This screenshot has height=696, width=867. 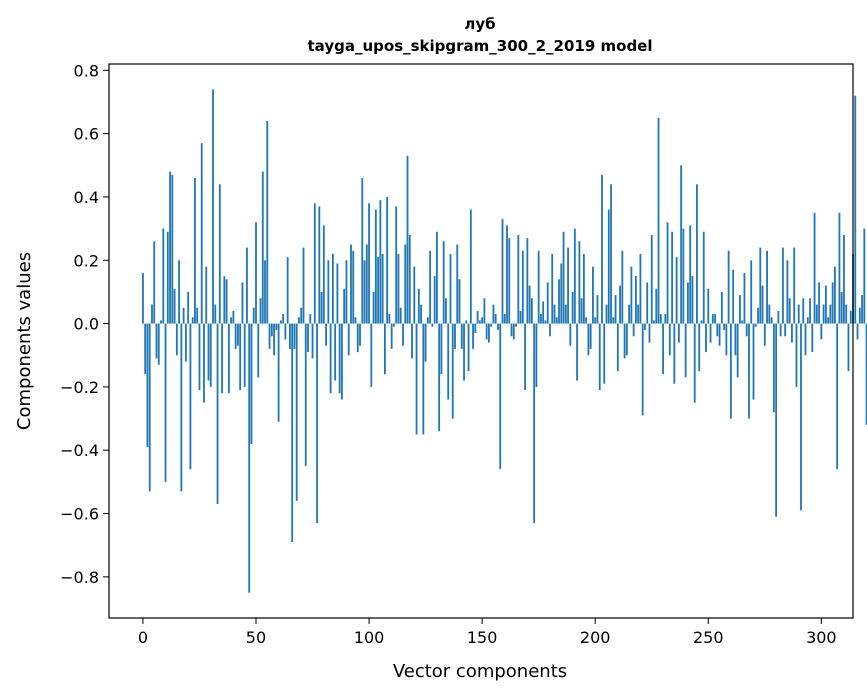 What do you see at coordinates (79, 387) in the screenshot?
I see `y-tick-label: −0.2` at bounding box center [79, 387].